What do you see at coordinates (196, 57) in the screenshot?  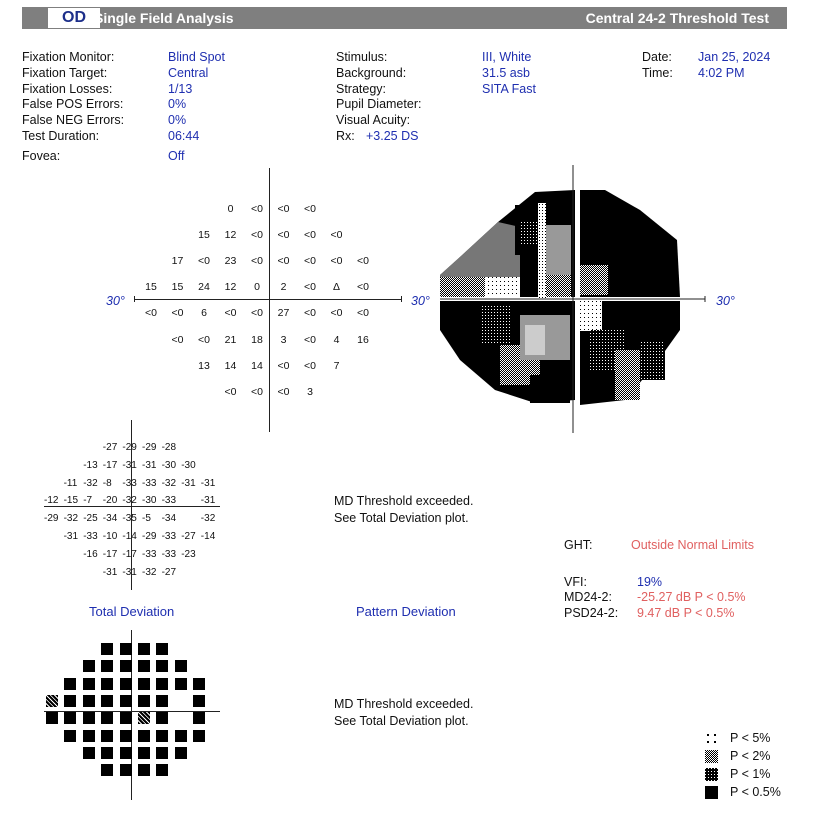 I see `fixation-monitor-value: Blind Spot` at bounding box center [196, 57].